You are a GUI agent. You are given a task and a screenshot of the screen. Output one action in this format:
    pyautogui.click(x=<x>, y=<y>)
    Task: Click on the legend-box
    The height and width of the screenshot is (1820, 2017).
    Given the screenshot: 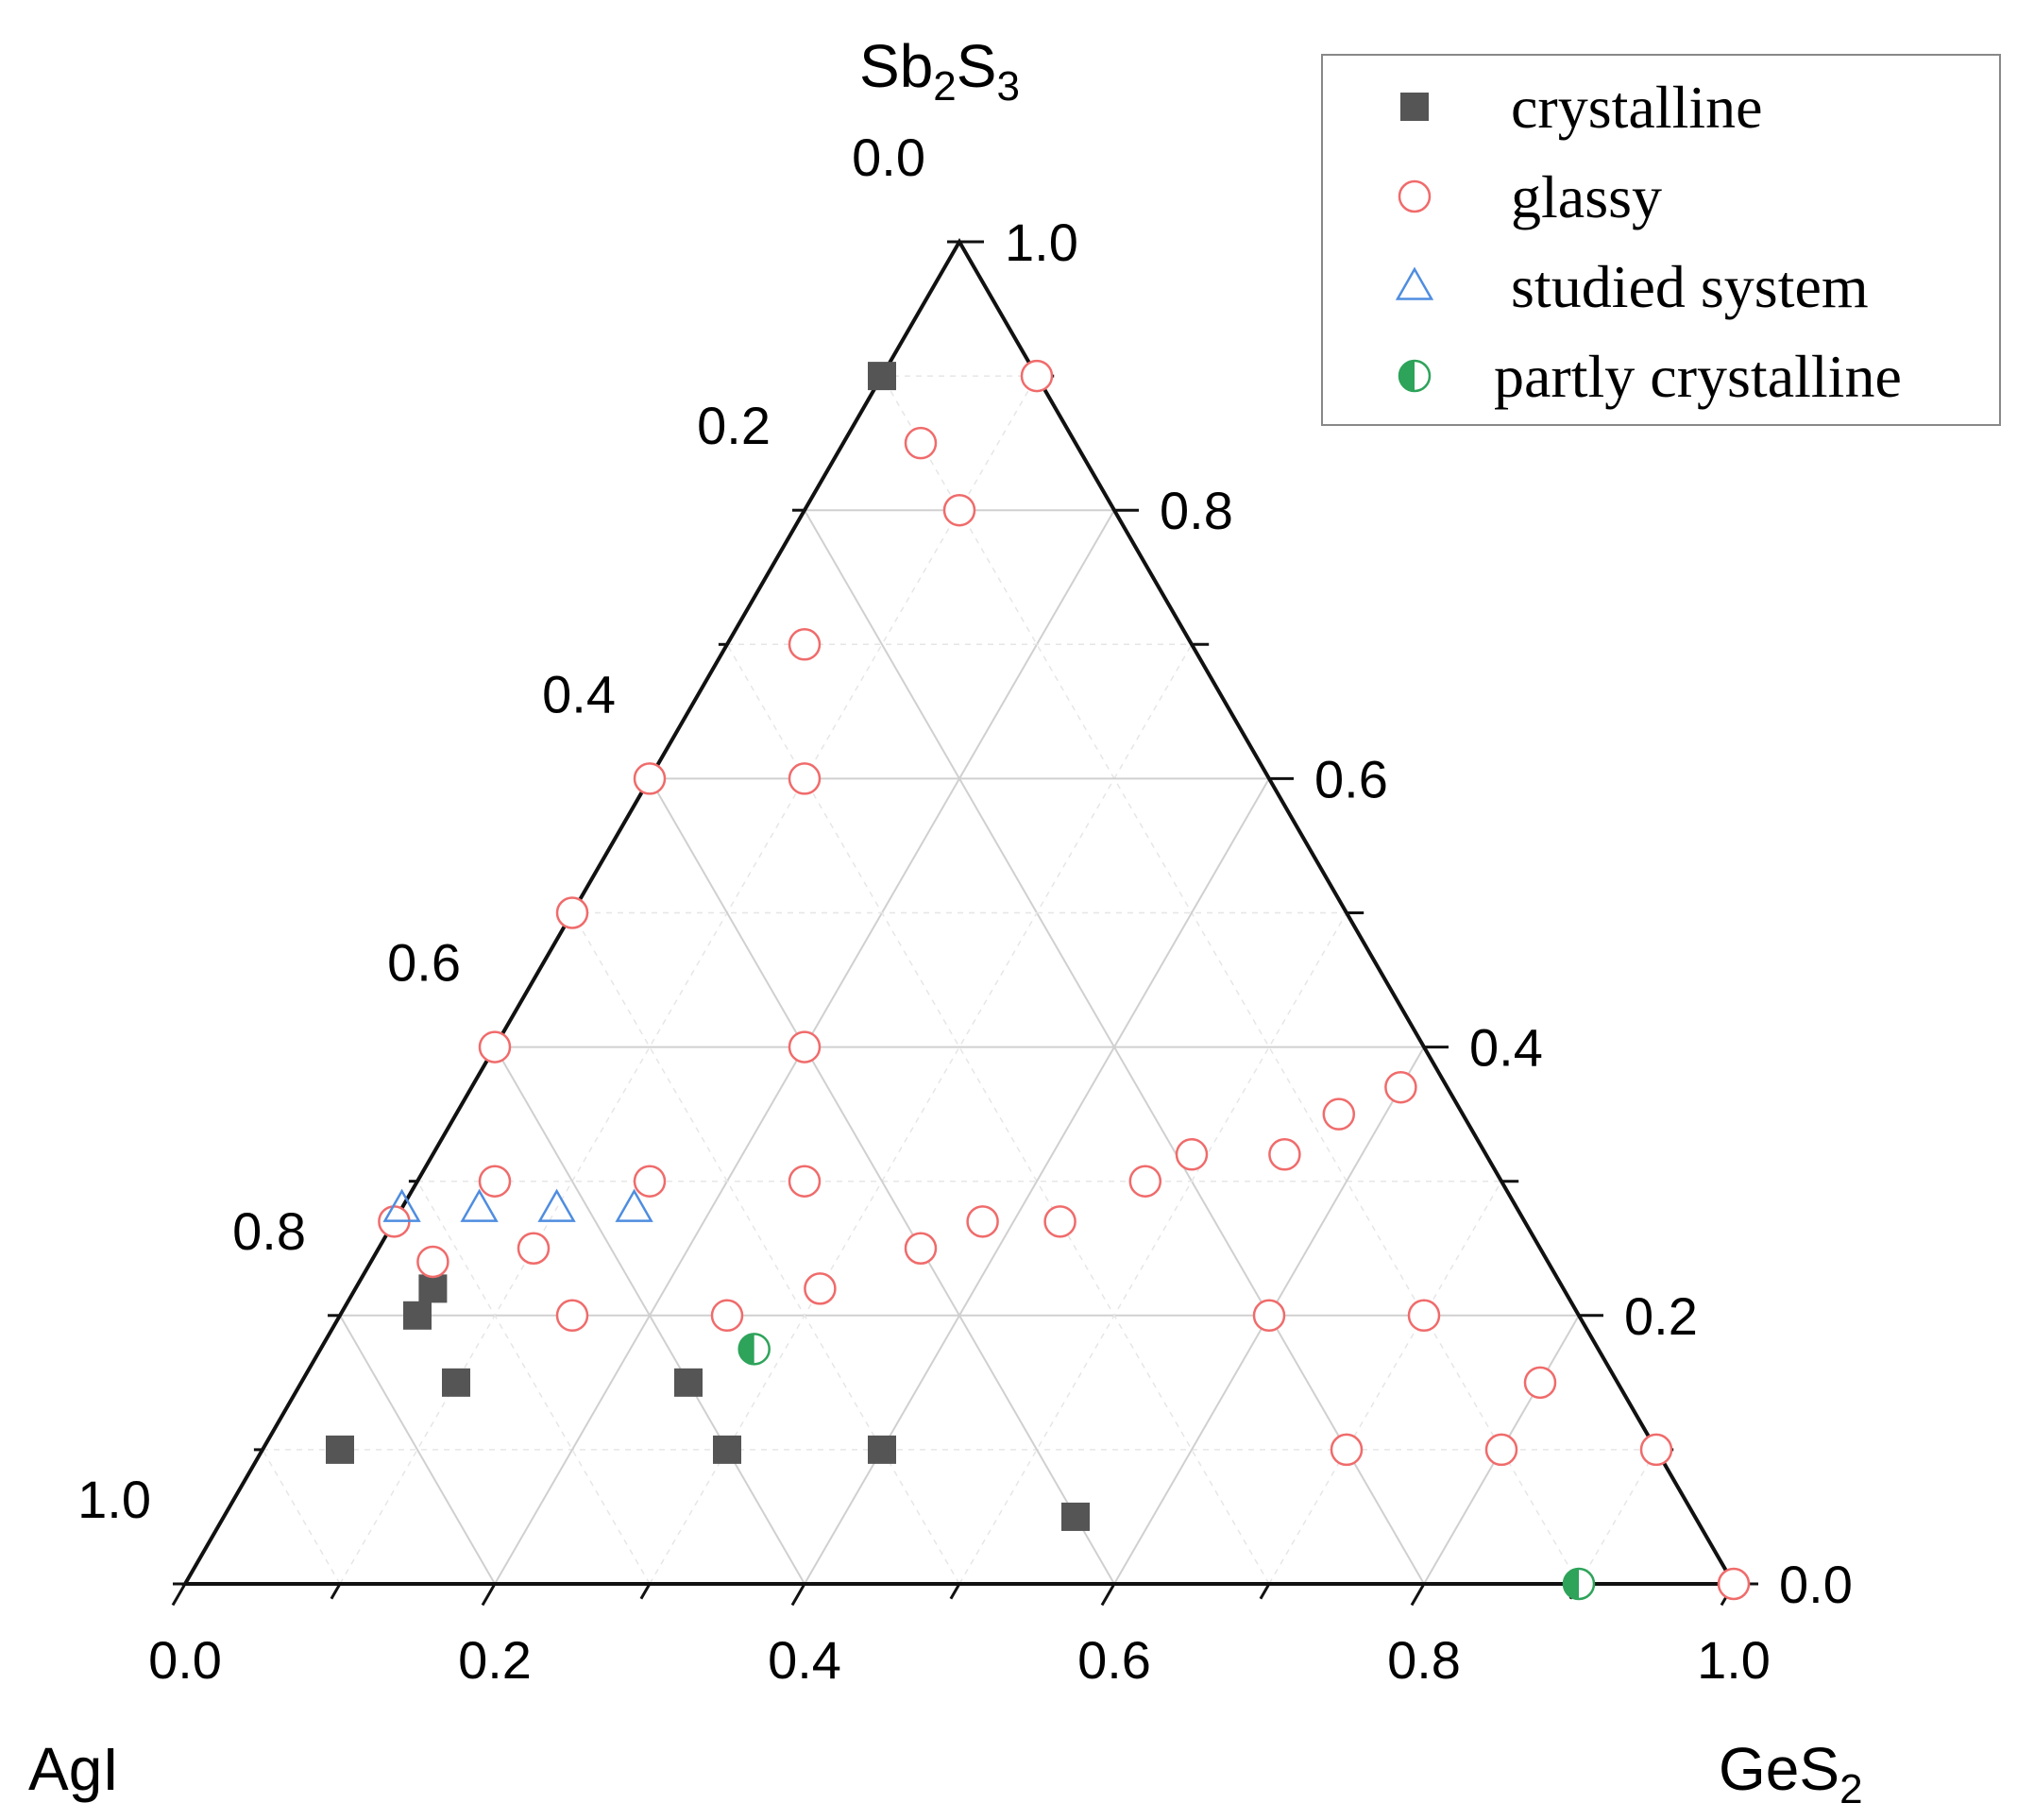 What is the action you would take?
    pyautogui.click(x=1661, y=240)
    